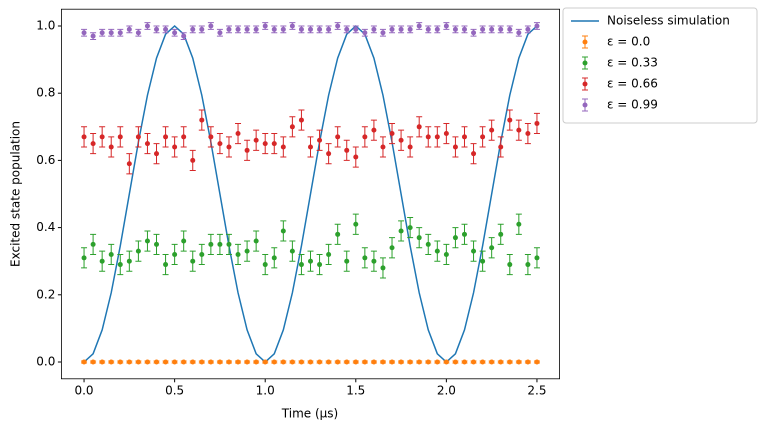  I want to click on x-tick-label: 1.0, so click(265, 390).